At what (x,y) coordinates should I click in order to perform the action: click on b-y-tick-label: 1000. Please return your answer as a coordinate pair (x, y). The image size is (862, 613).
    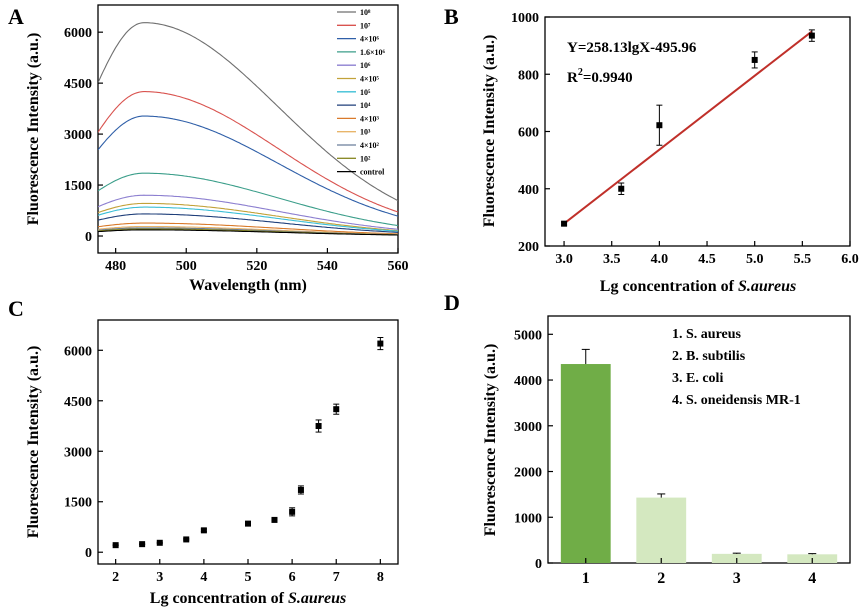
    Looking at the image, I should click on (525, 18).